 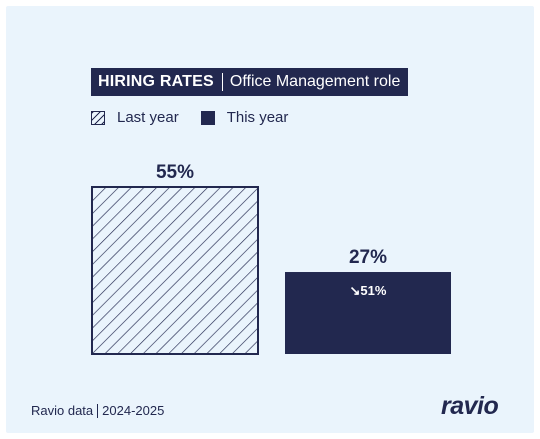 I want to click on legend-label-this-year: This year, so click(x=257, y=117).